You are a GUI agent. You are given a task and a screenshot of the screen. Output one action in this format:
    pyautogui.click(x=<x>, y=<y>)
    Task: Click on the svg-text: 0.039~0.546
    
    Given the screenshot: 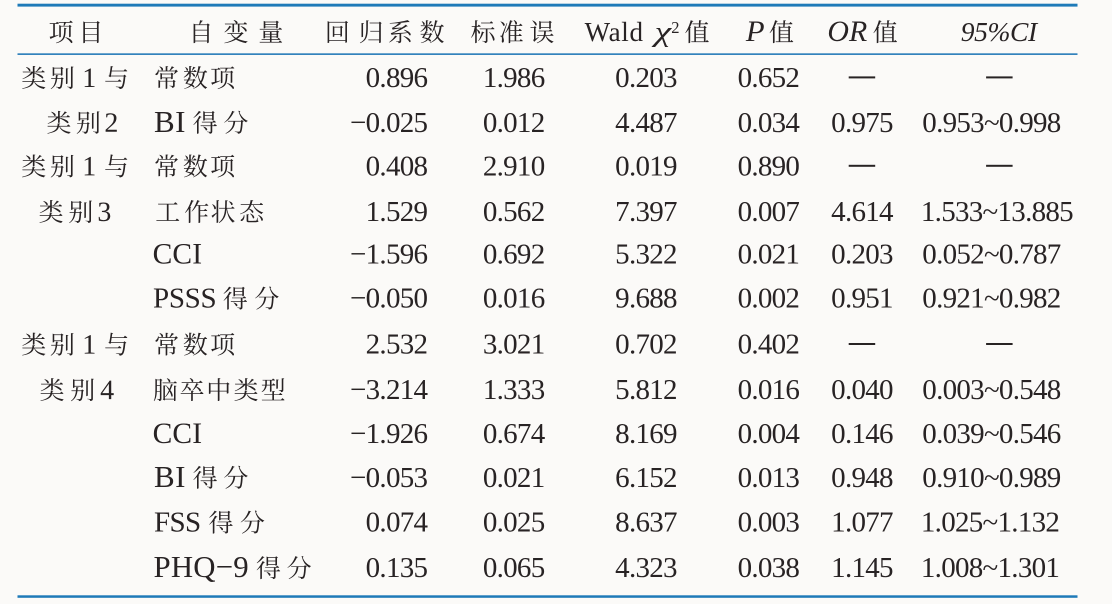 What is the action you would take?
    pyautogui.click(x=991, y=434)
    